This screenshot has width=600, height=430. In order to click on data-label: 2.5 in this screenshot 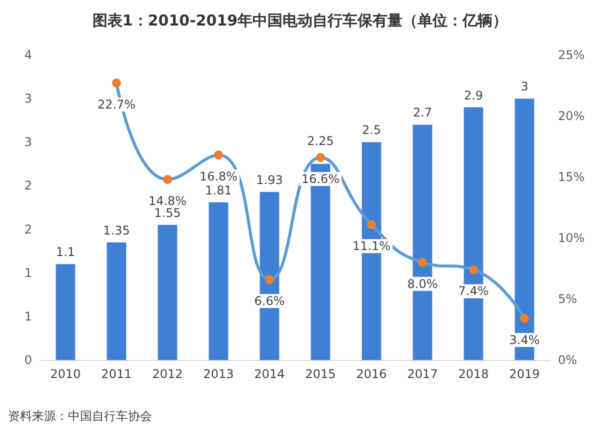, I will do `click(372, 130)`.